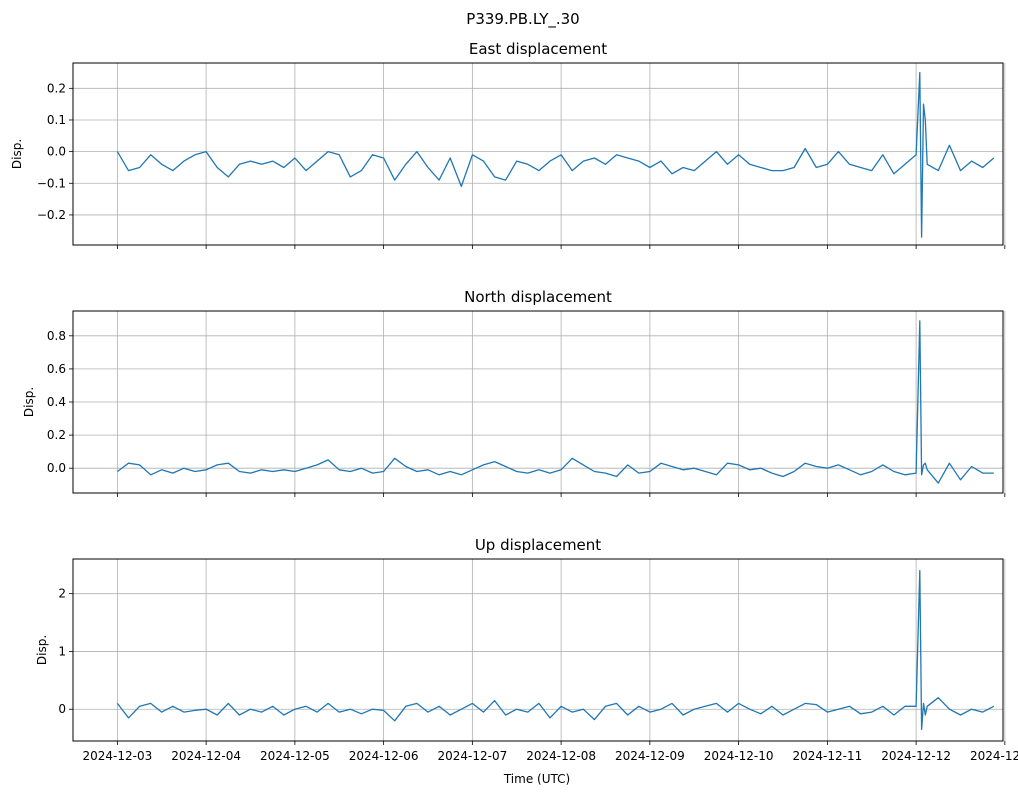 The width and height of the screenshot is (1018, 799). I want to click on x-axis-label: Time (UTC), so click(536, 779).